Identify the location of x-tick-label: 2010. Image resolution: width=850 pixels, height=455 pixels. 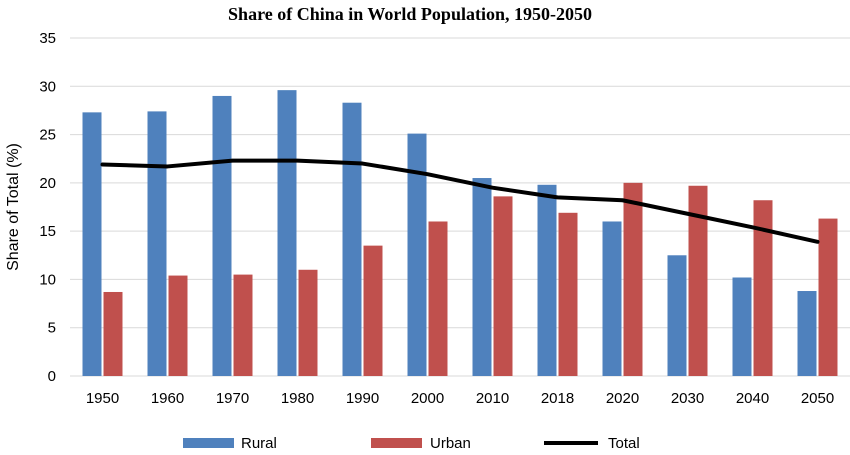
(492, 398).